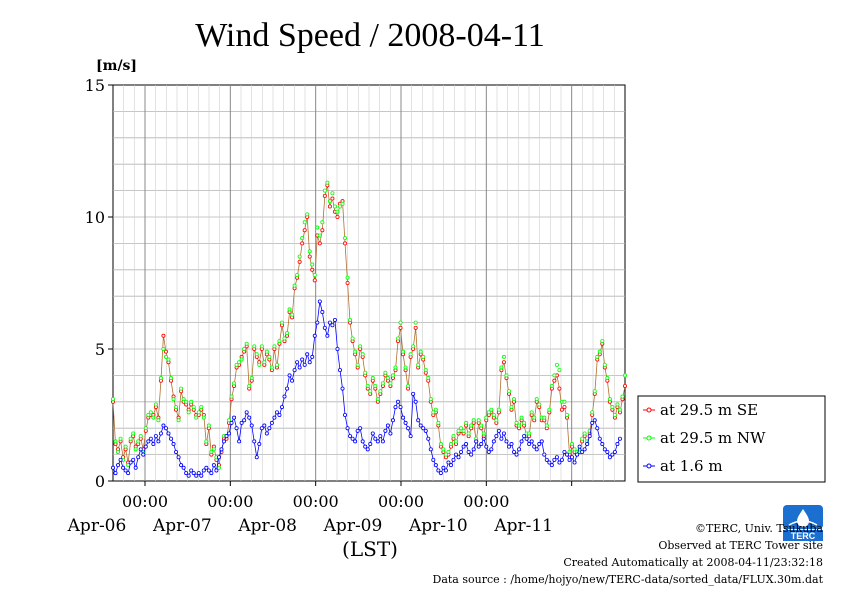  What do you see at coordinates (95, 85) in the screenshot?
I see `y-tick-label: 15` at bounding box center [95, 85].